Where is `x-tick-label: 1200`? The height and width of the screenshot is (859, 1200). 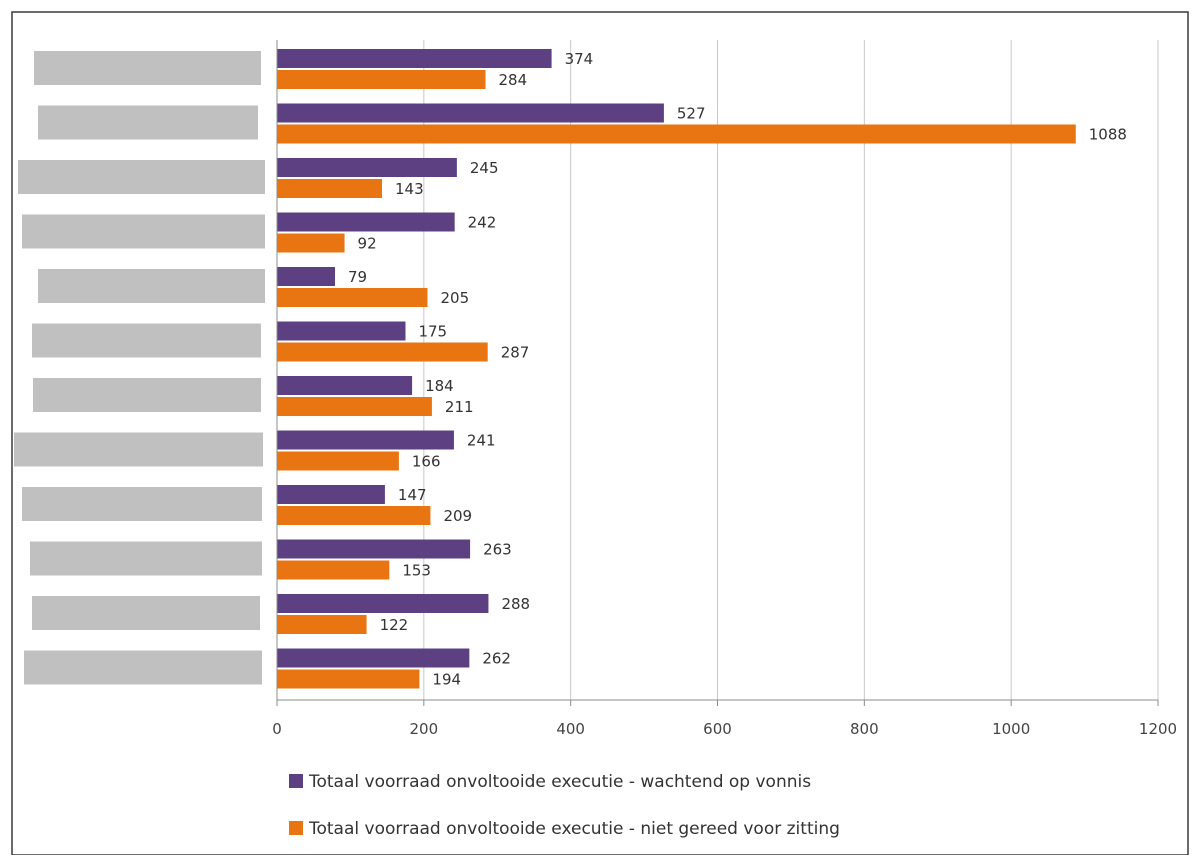
x-tick-label: 1200 is located at coordinates (1158, 729).